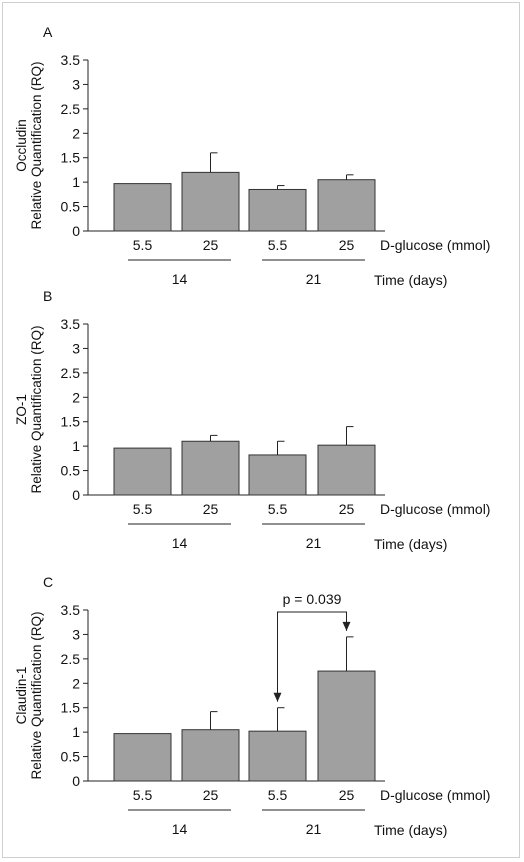 The height and width of the screenshot is (862, 524). I want to click on significance-bracket, so click(312, 656).